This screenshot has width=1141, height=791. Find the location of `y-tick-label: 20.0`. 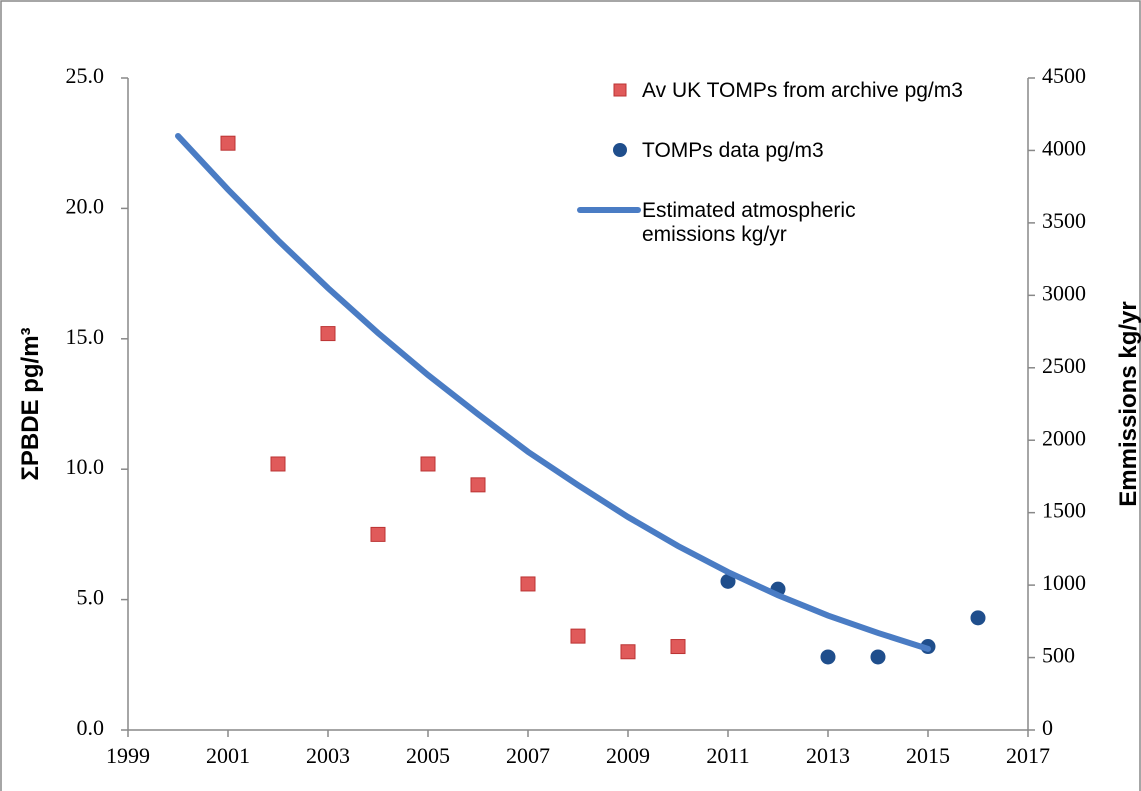

y-tick-label: 20.0 is located at coordinates (85, 205).